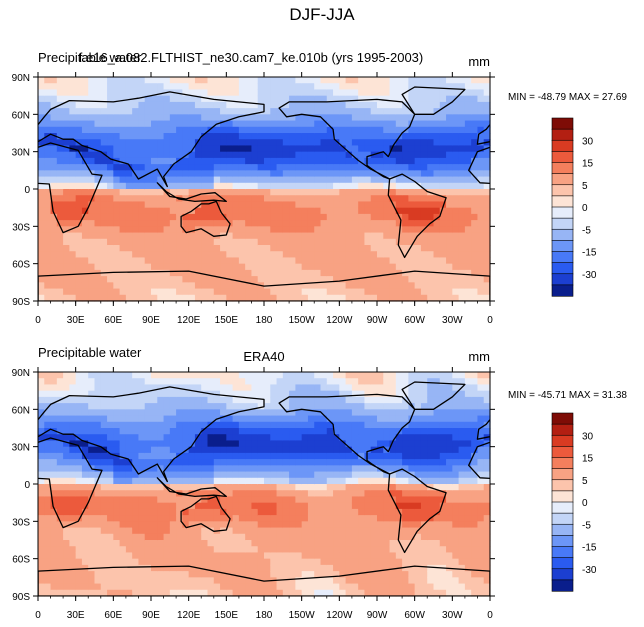 Image resolution: width=644 pixels, height=627 pixels. What do you see at coordinates (264, 285) in the screenshot?
I see `coastline` at bounding box center [264, 285].